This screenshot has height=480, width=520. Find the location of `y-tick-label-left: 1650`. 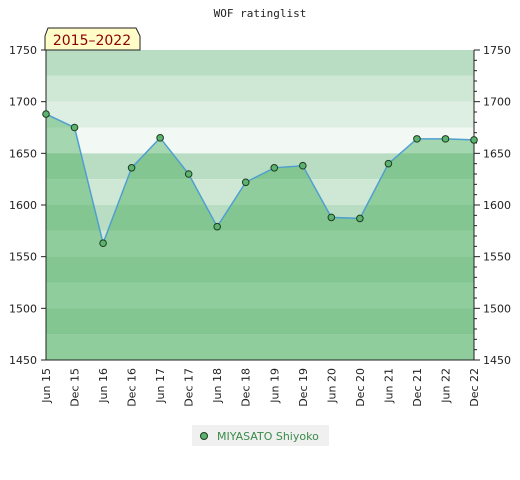

y-tick-label-left: 1650 is located at coordinates (23, 153).